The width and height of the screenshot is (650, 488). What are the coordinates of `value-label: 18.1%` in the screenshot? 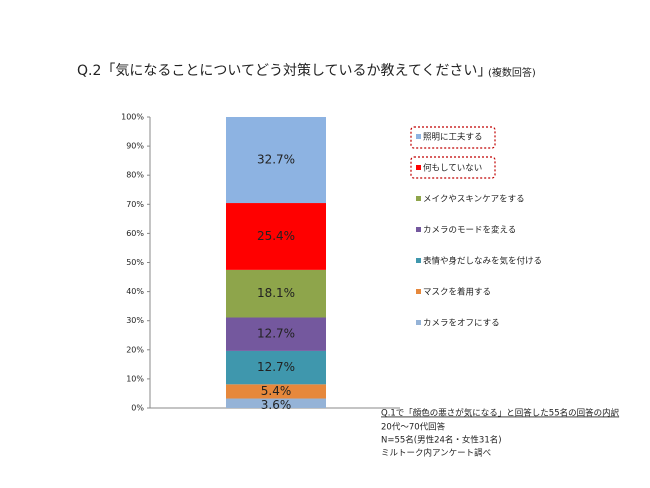 It's located at (276, 293).